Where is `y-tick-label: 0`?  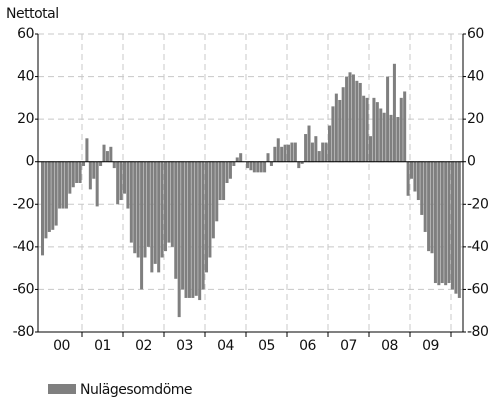 y-tick-label: 0 is located at coordinates (30, 162).